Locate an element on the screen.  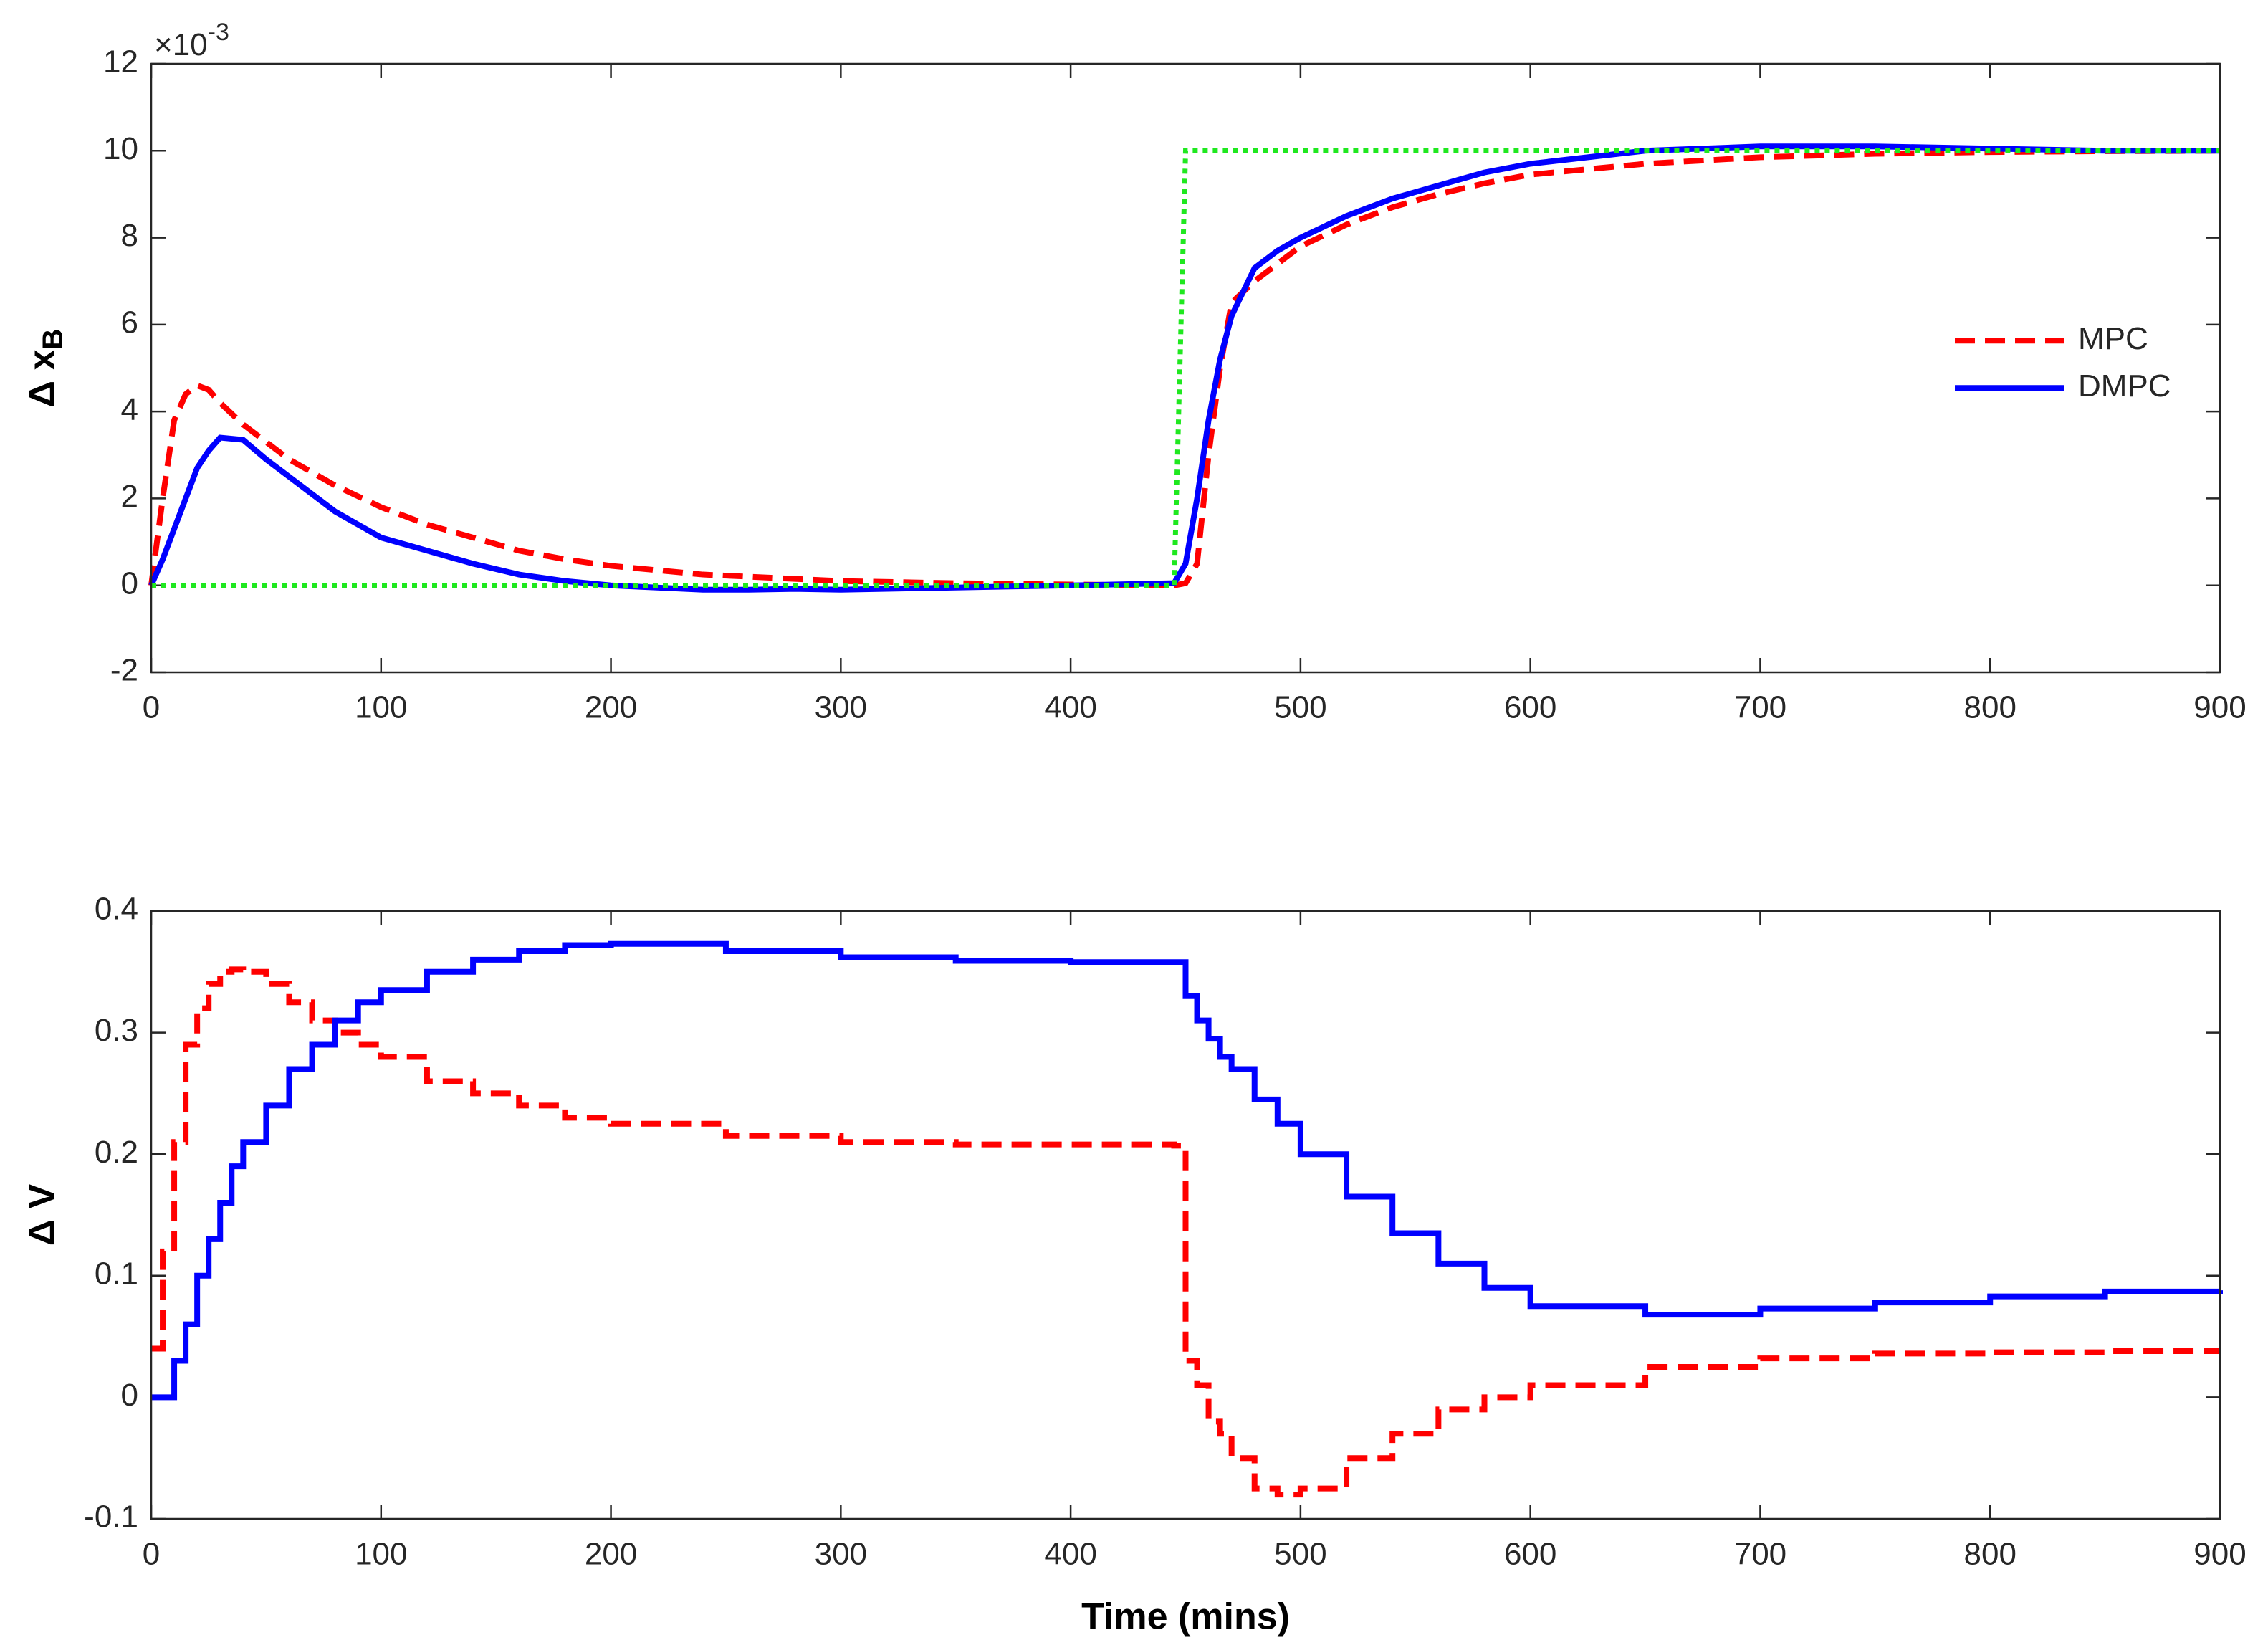
y-tick-label: 0.2 is located at coordinates (116, 1152).